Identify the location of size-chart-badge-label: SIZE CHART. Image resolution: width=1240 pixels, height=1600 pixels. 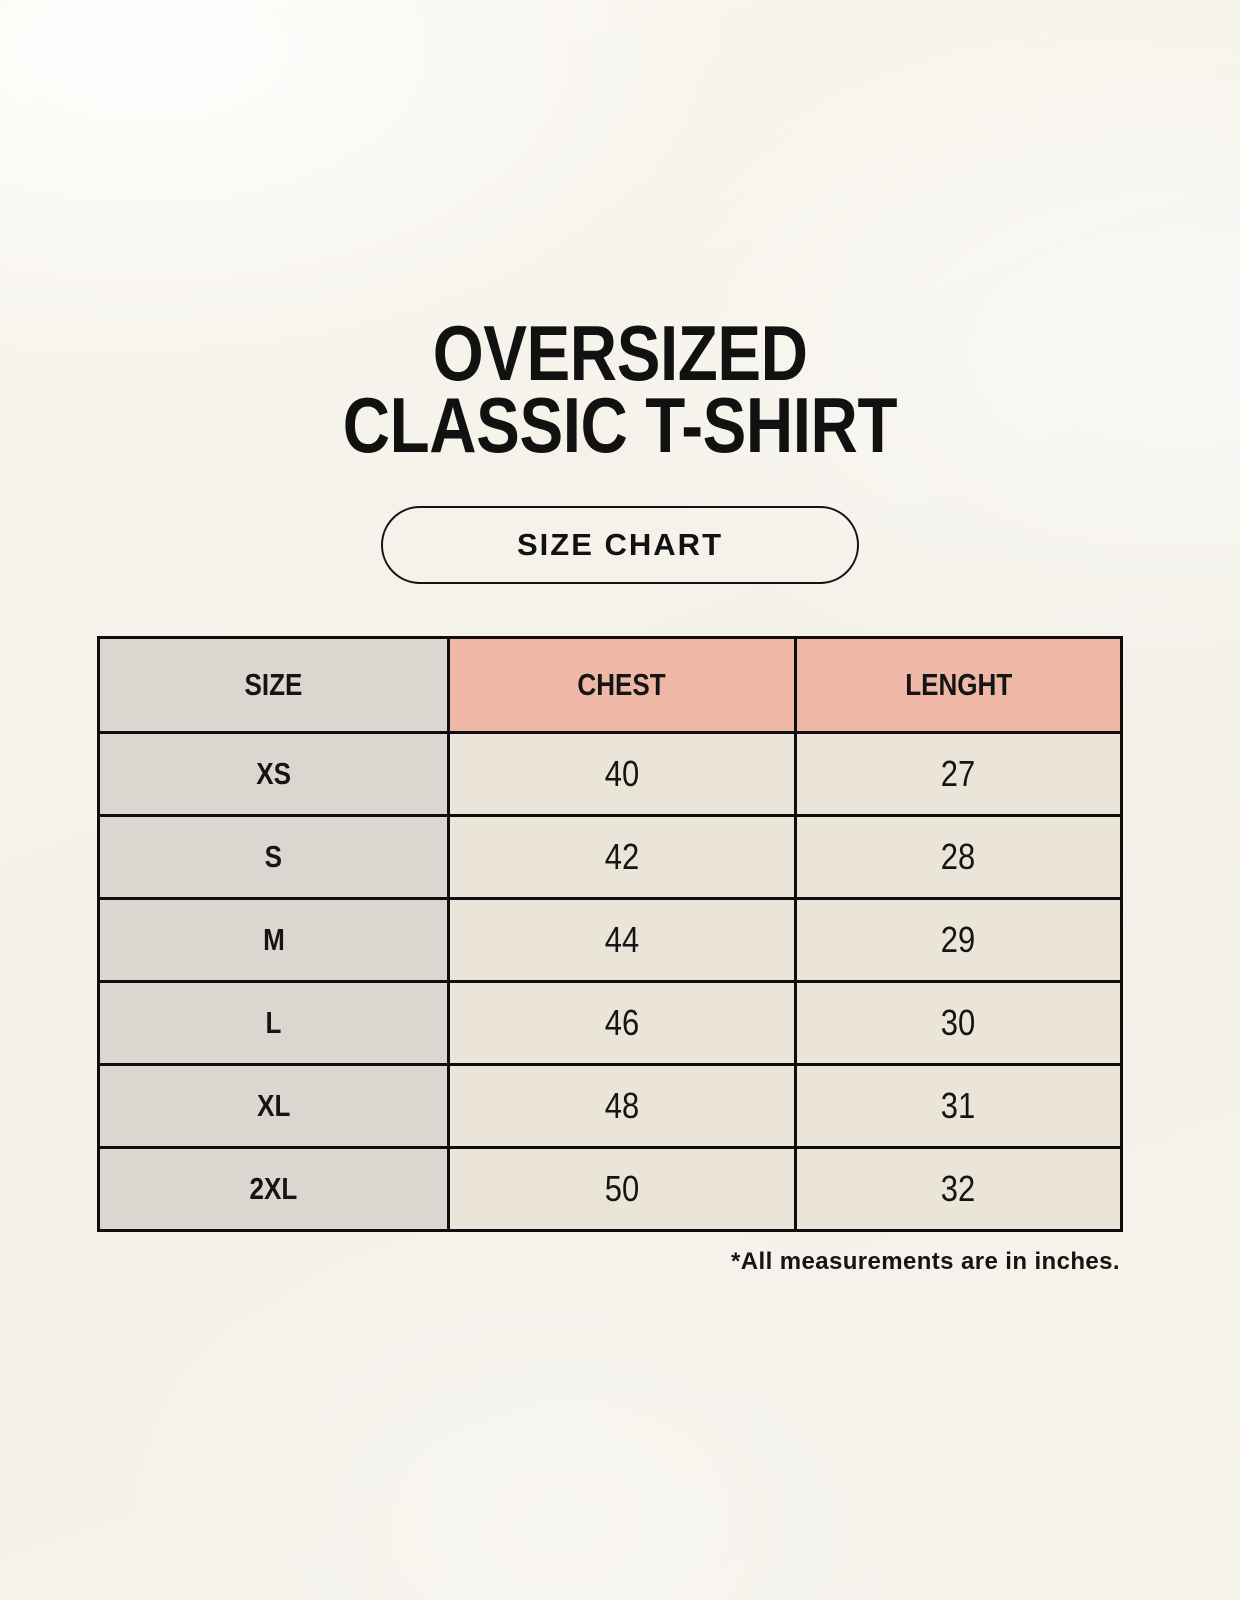
(620, 544).